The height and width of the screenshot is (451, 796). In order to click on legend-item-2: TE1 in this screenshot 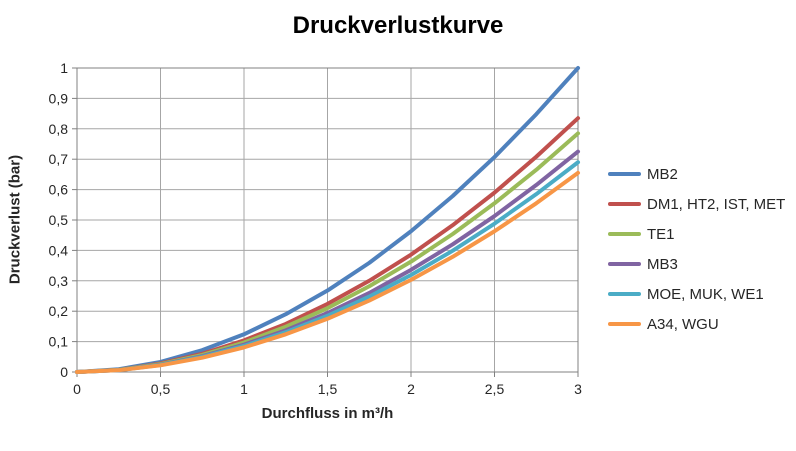, I will do `click(696, 234)`.